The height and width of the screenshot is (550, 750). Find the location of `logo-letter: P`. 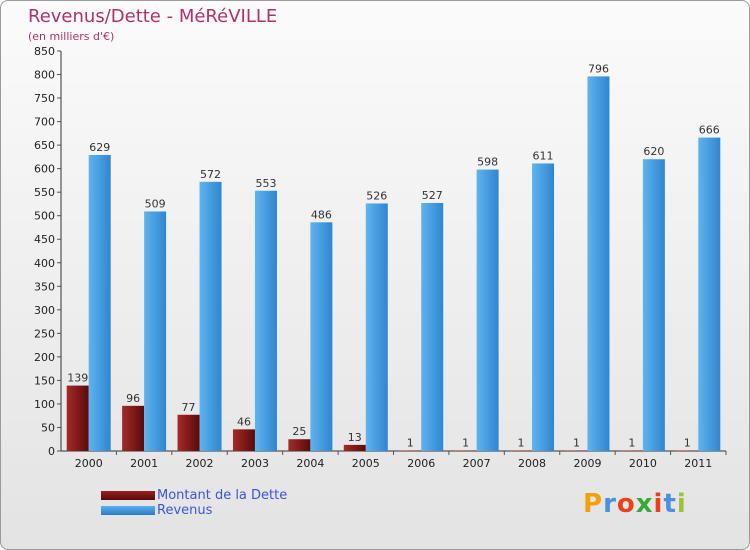

logo-letter: P is located at coordinates (593, 504).